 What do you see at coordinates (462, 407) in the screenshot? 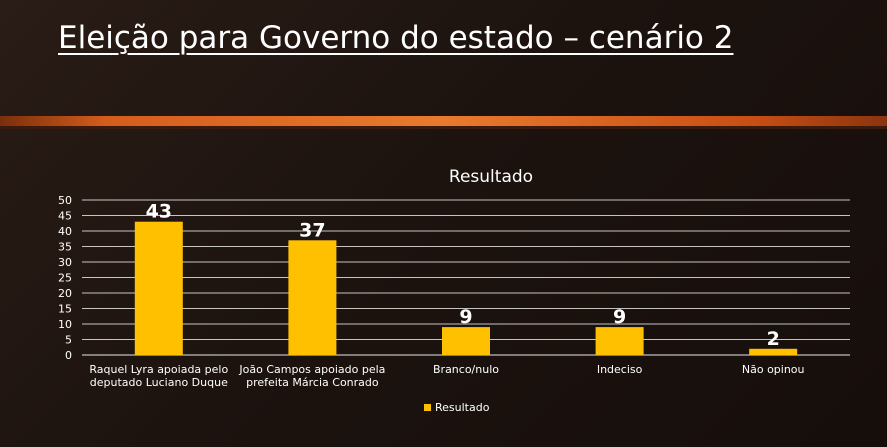
I see `legend-label: Resultado` at bounding box center [462, 407].